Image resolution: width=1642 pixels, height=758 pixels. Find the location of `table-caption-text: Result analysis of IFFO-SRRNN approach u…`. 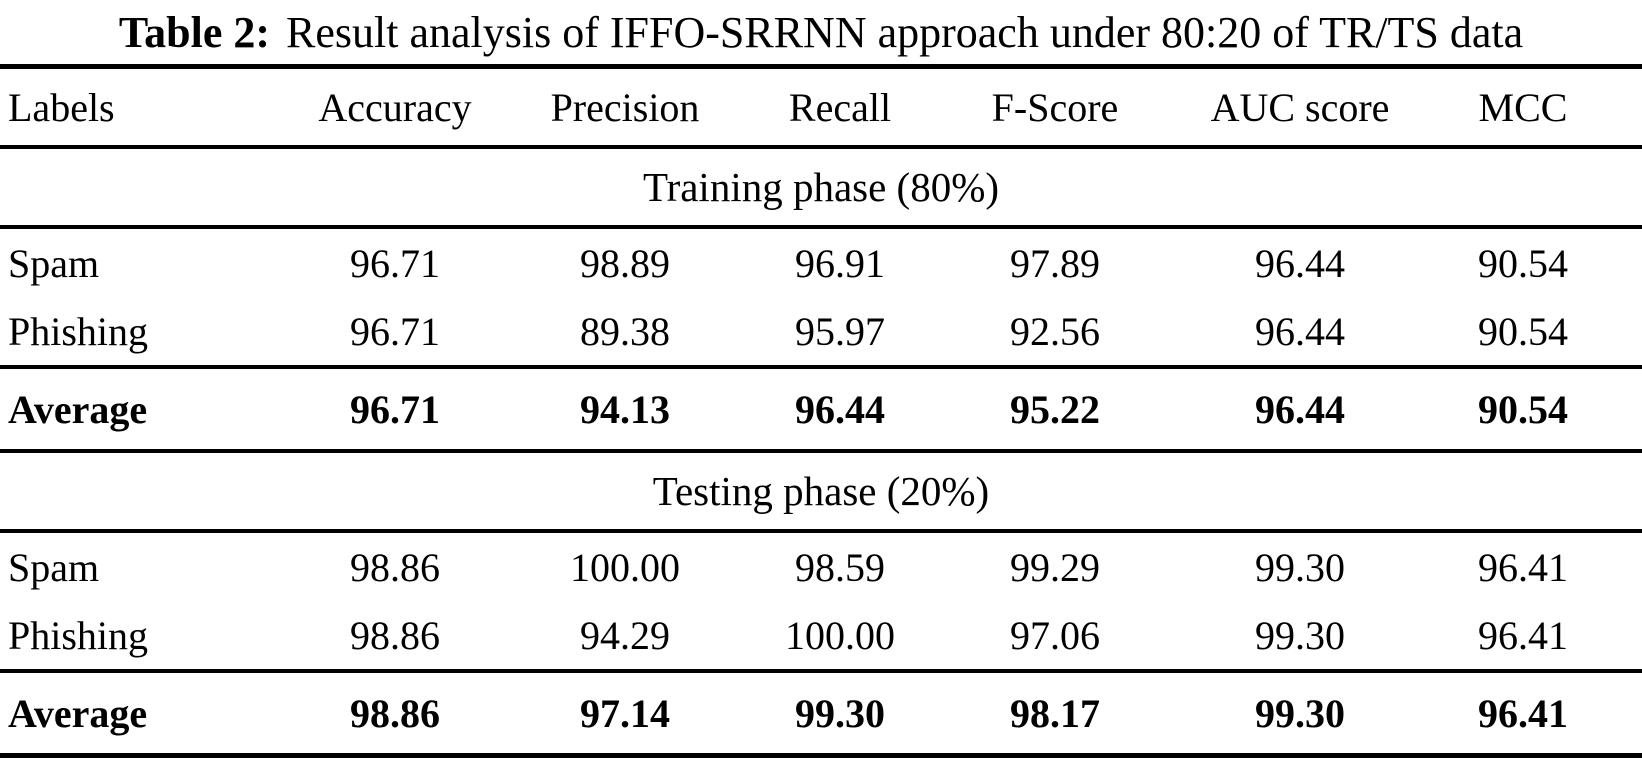

table-caption-text: Result analysis of IFFO-SRRNN approach u… is located at coordinates (905, 32).